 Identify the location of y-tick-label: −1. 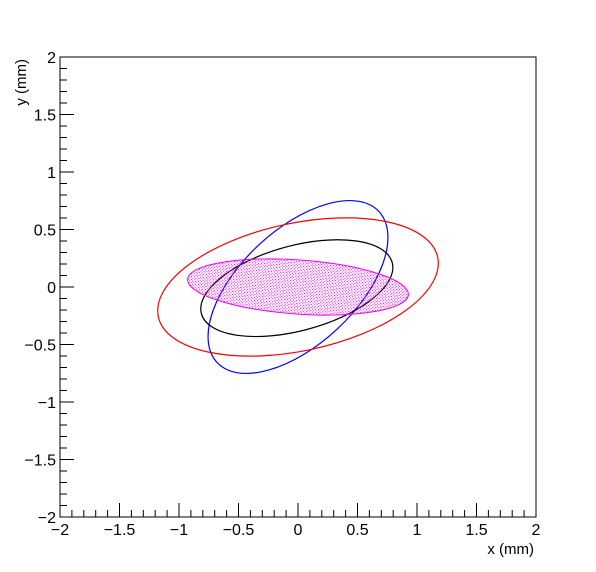
(47, 403).